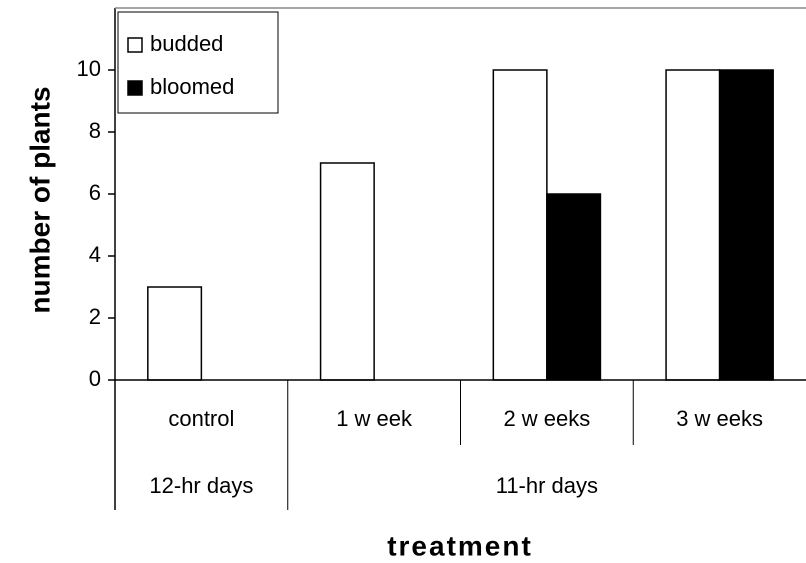 The width and height of the screenshot is (806, 563). Describe the element at coordinates (95, 192) in the screenshot. I see `y-tick-label: 6` at that location.